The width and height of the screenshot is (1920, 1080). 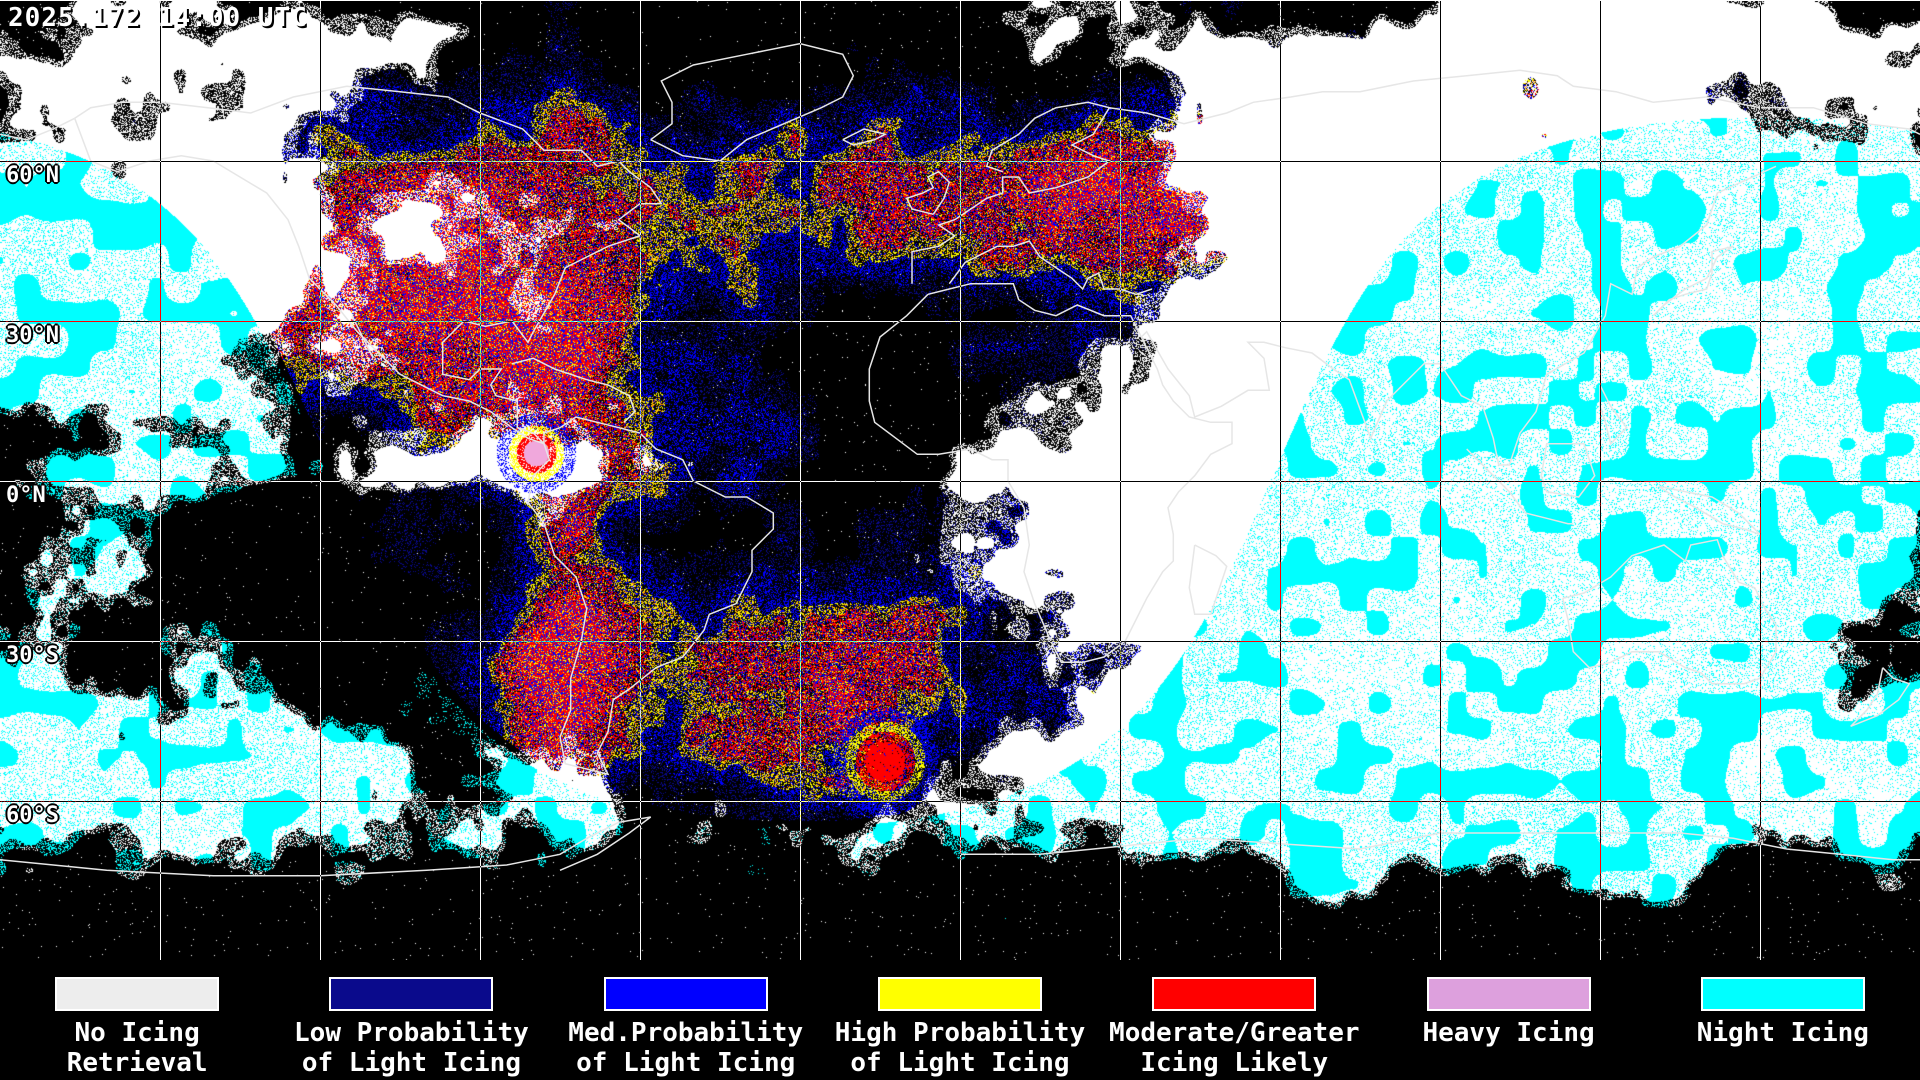 I want to click on latitude-label: 60°N, so click(x=32, y=175).